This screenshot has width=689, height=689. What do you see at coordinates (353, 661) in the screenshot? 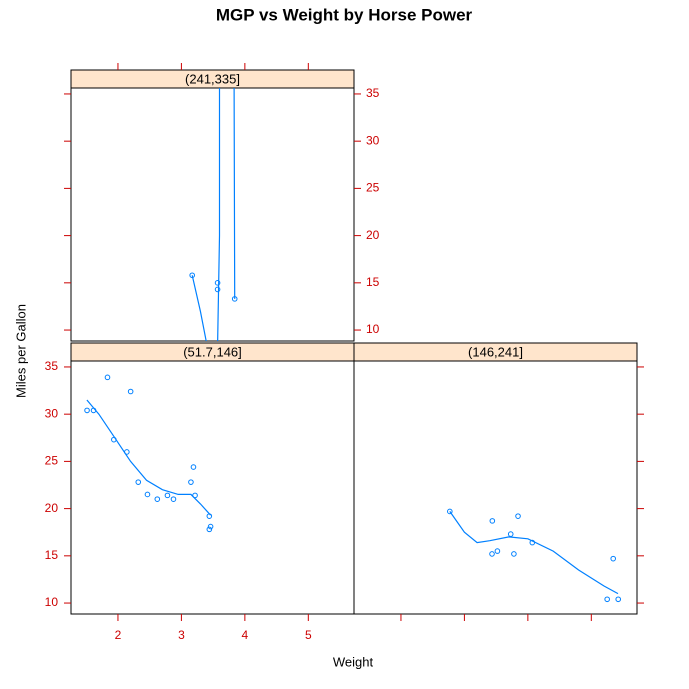
I see `x-axis-label: Weight` at bounding box center [353, 661].